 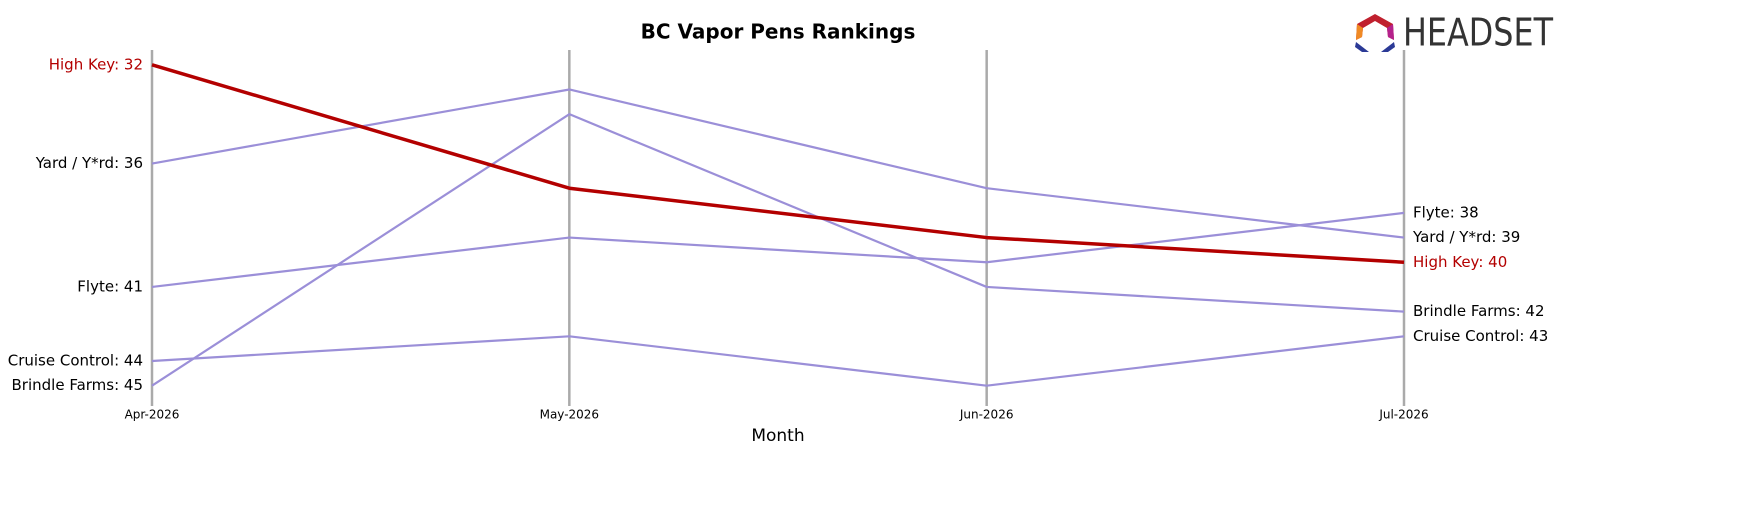 What do you see at coordinates (1479, 311) in the screenshot?
I see `value-label: Brindle Farms: 42` at bounding box center [1479, 311].